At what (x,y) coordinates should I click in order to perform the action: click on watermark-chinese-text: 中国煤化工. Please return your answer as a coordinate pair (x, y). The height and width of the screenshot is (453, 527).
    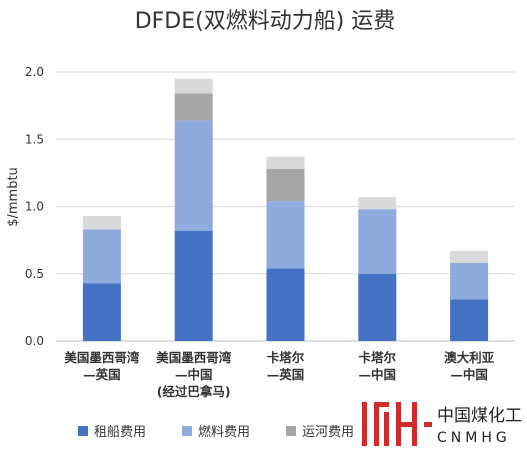
    Looking at the image, I should click on (479, 416).